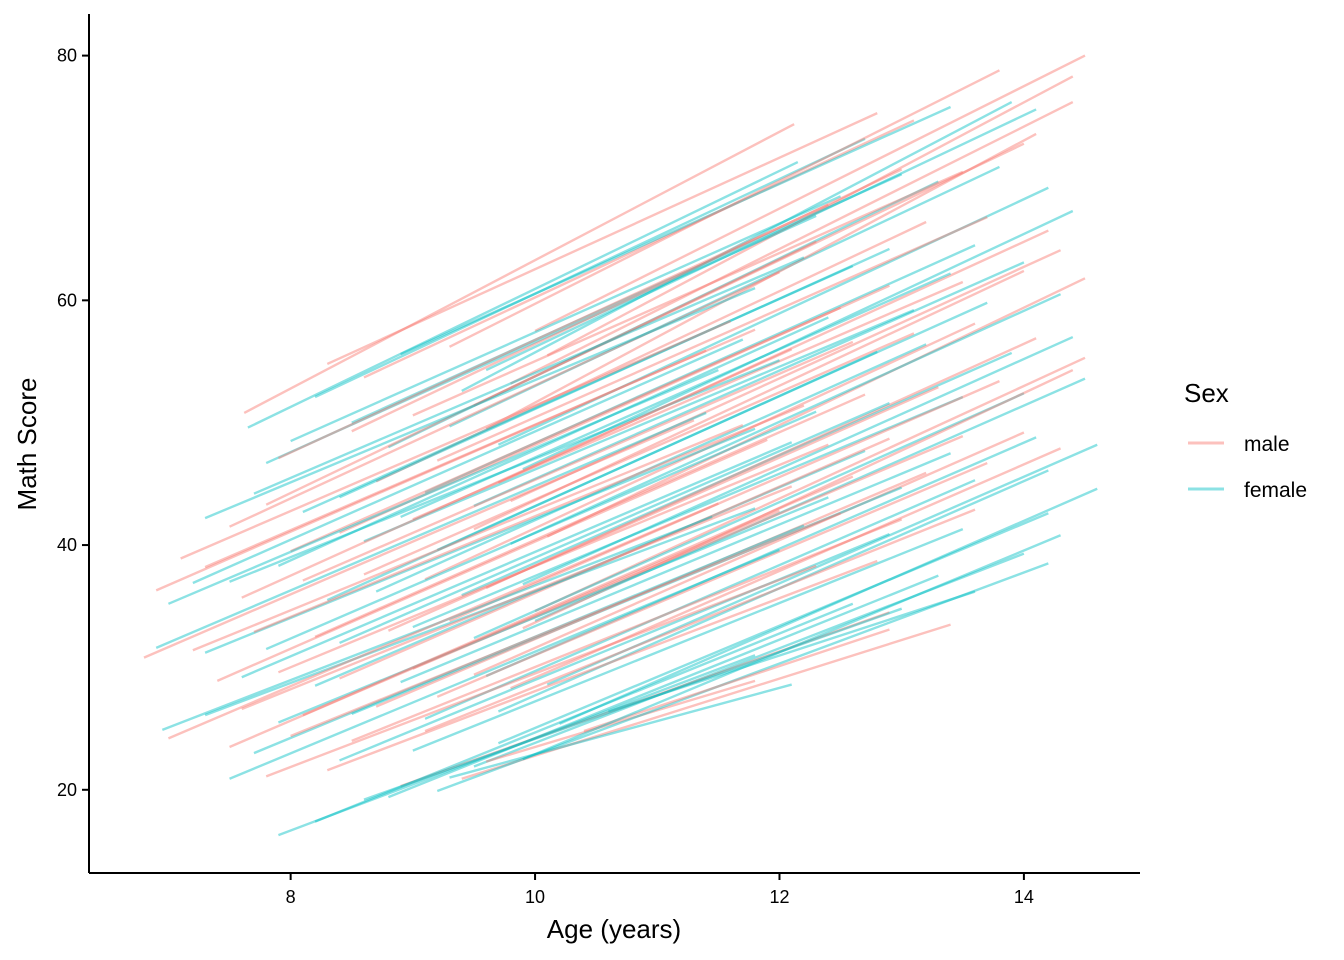 This screenshot has height=960, width=1344. I want to click on y-tick-label: 60, so click(67, 300).